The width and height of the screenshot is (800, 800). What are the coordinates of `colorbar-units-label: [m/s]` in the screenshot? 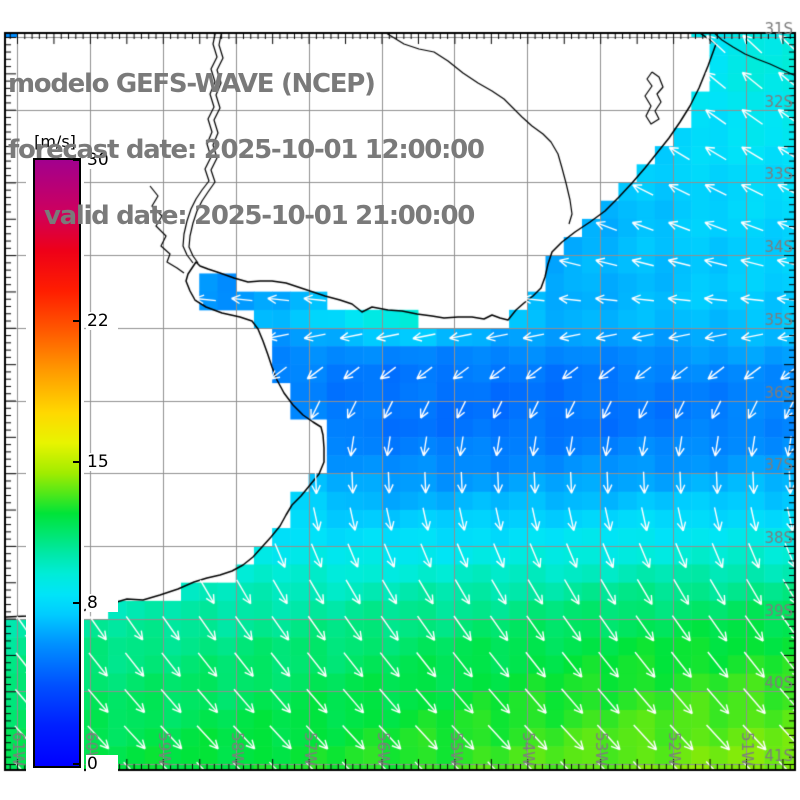 It's located at (55, 141).